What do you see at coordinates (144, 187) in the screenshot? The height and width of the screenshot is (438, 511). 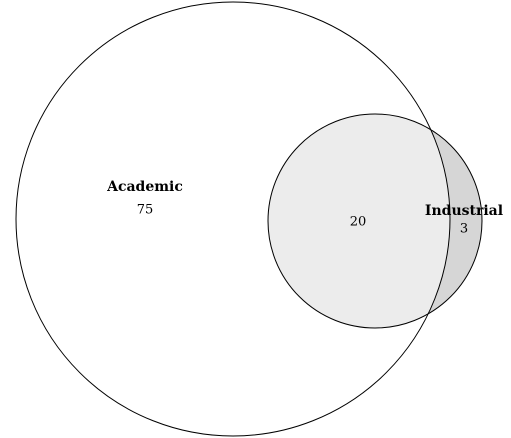 I see `set-label: Academic` at bounding box center [144, 187].